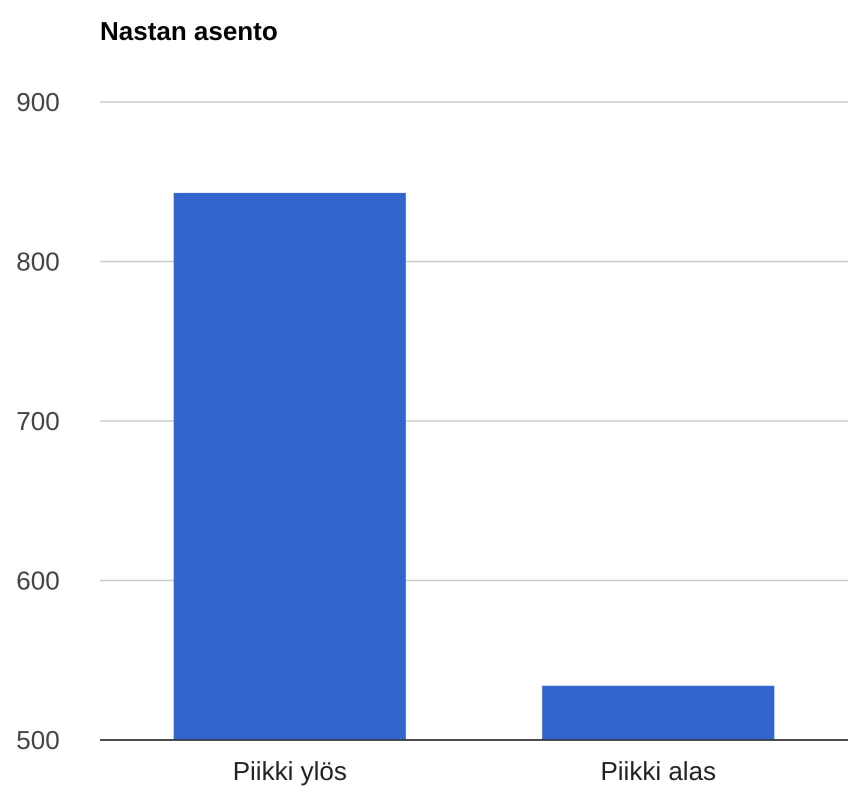 This screenshot has width=868, height=798. What do you see at coordinates (38, 102) in the screenshot?
I see `y-tick-label: 900` at bounding box center [38, 102].